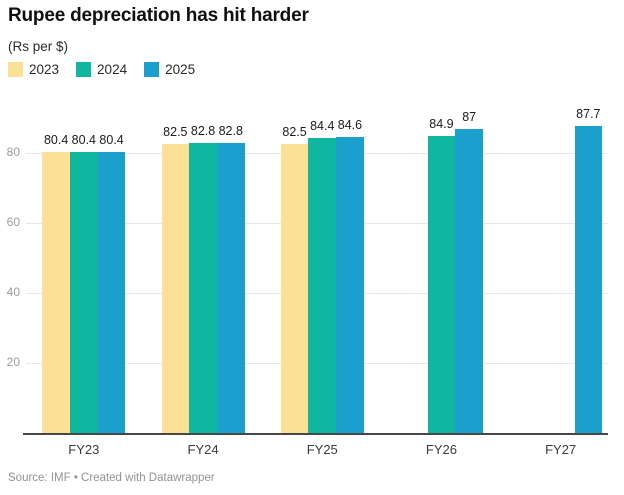 Image resolution: width=624 pixels, height=495 pixels. I want to click on legend-label-2025: 2025, so click(180, 69).